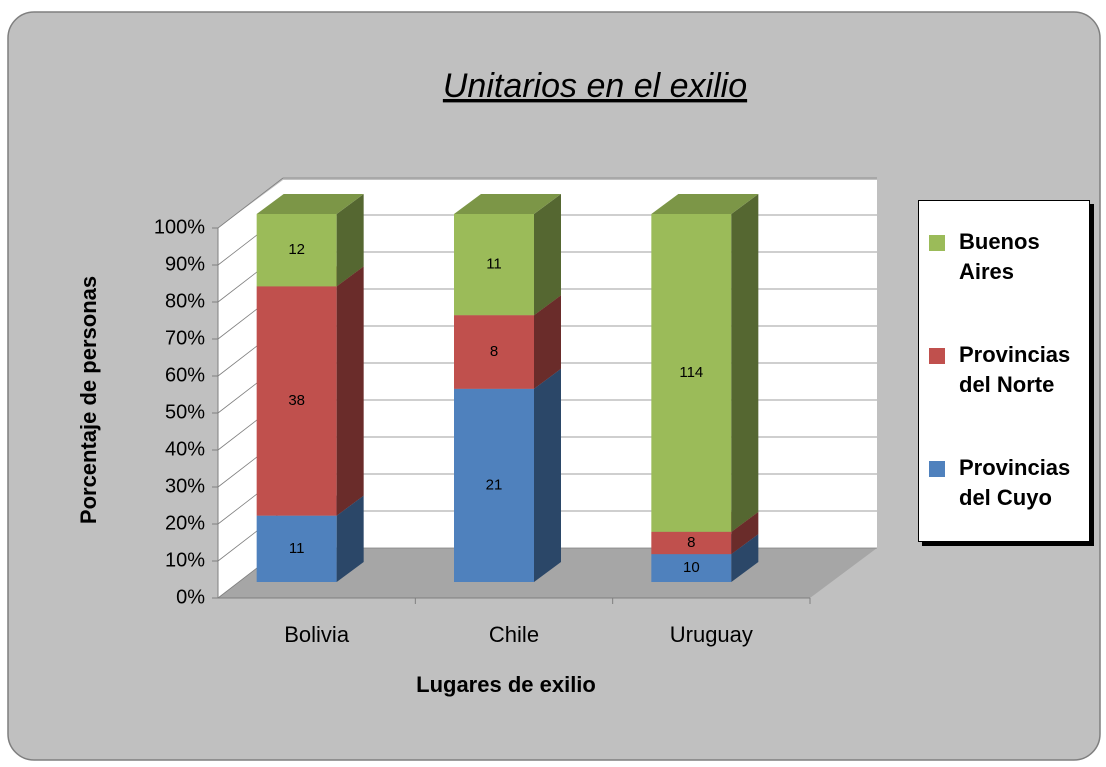 Image resolution: width=1106 pixels, height=767 pixels. I want to click on data-label: 114, so click(691, 372).